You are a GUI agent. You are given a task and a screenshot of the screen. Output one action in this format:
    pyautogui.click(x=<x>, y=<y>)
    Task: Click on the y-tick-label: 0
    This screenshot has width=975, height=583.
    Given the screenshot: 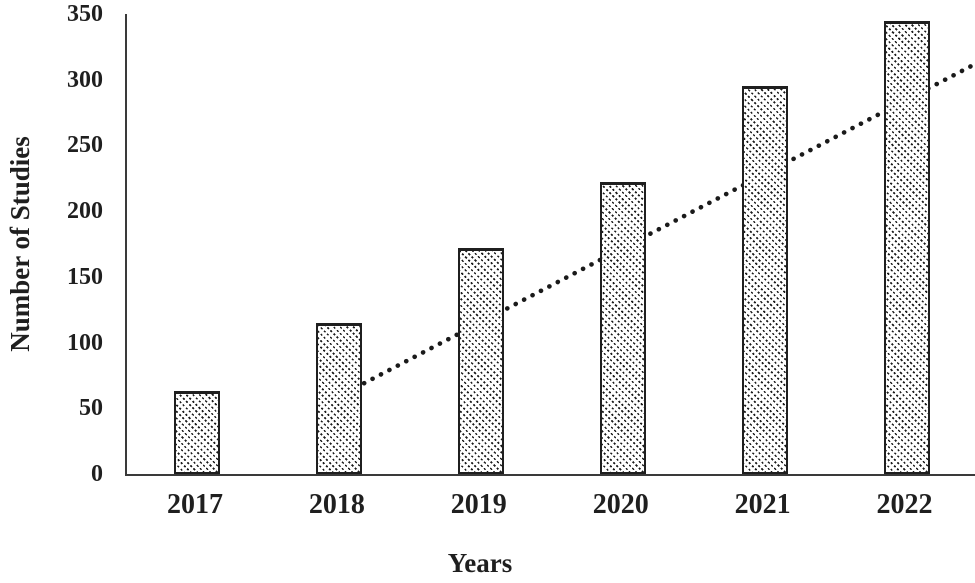 What is the action you would take?
    pyautogui.click(x=97, y=474)
    